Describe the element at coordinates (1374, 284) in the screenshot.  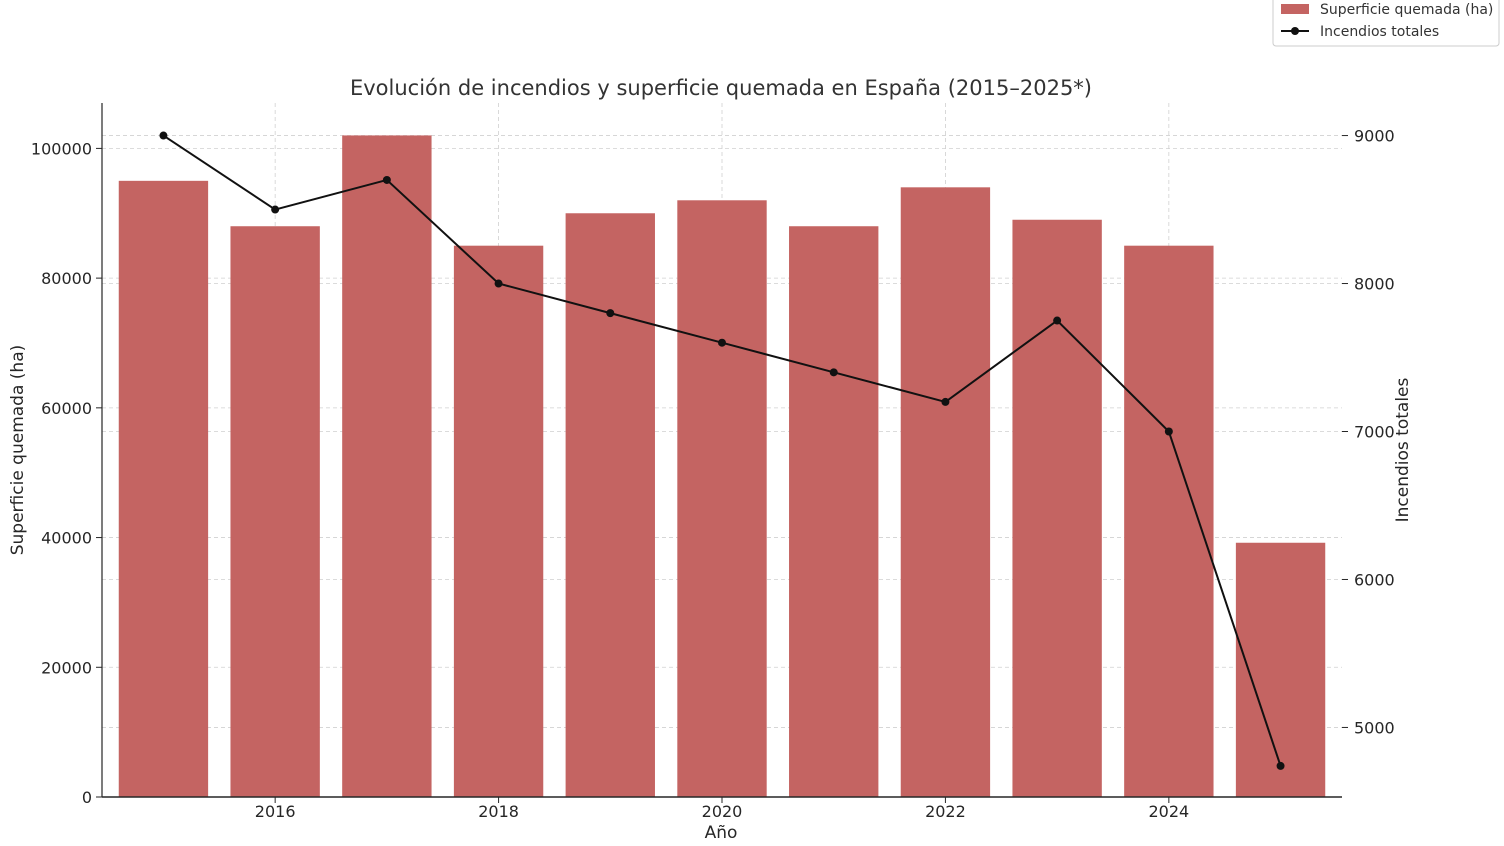
I see `y2-tick-label: 8000` at that location.